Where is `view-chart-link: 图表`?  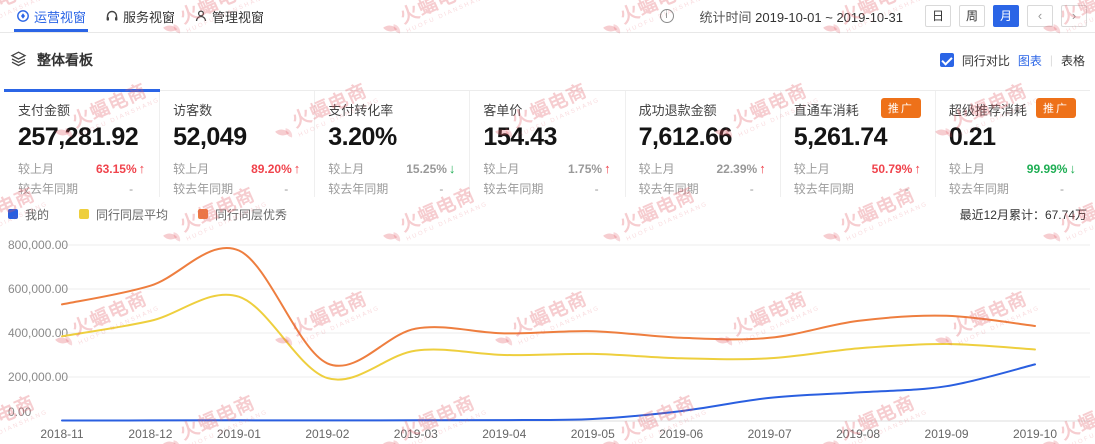
view-chart-link: 图表 is located at coordinates (1029, 60).